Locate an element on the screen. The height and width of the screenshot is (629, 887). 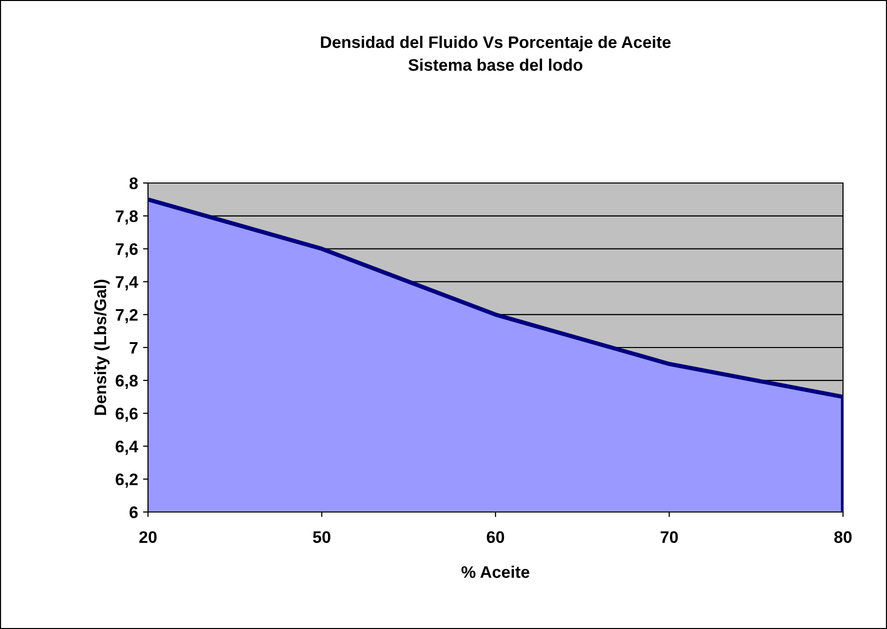
y-axis-title: Density (Lbs/Gal) is located at coordinates (102, 347).